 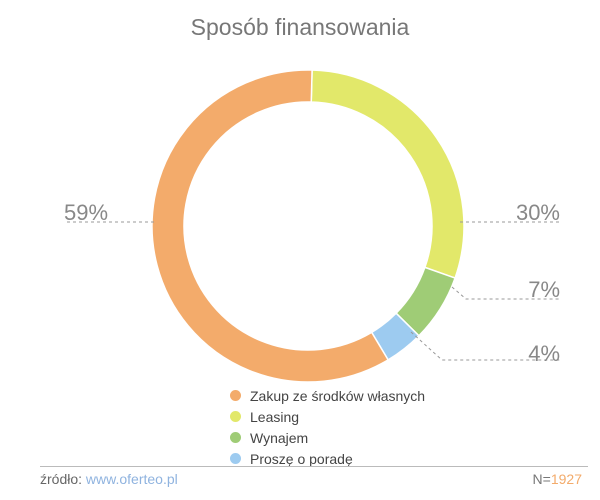 What do you see at coordinates (566, 479) in the screenshot?
I see `sample-size-value: 1927` at bounding box center [566, 479].